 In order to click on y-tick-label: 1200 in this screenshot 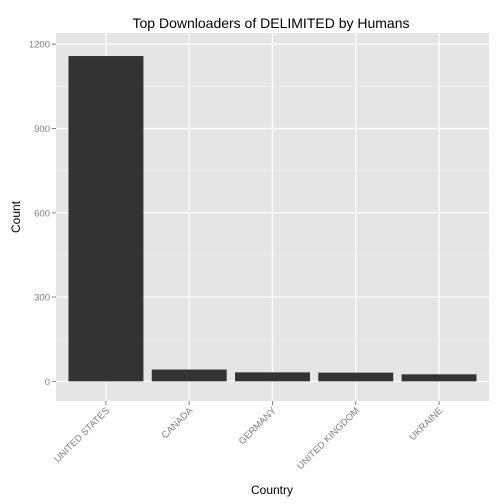, I will do `click(39, 45)`.